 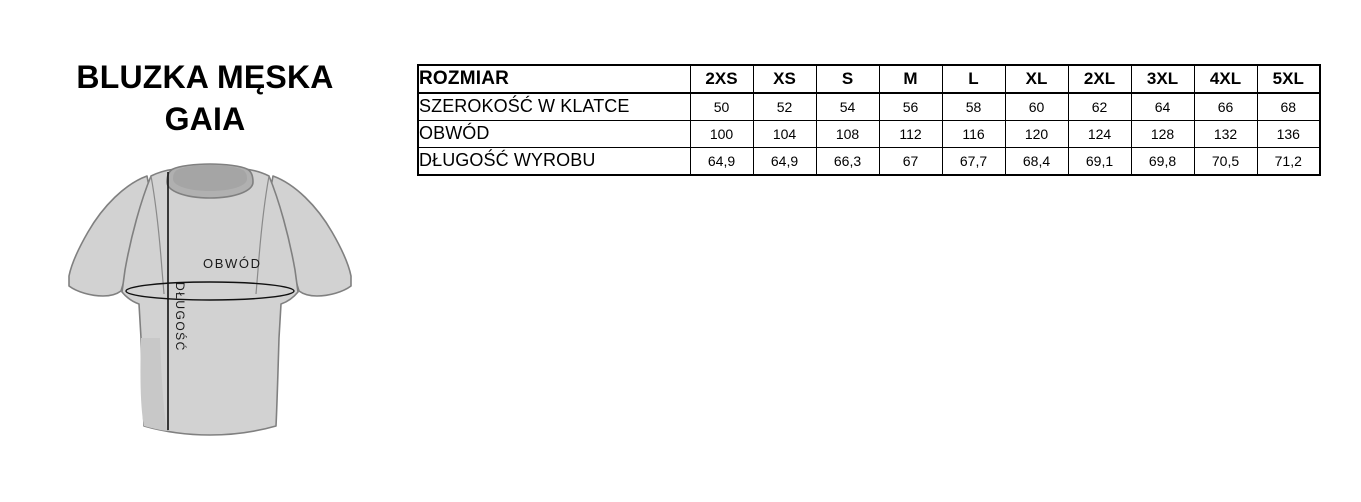 I want to click on measurement-value: 58, so click(x=973, y=106).